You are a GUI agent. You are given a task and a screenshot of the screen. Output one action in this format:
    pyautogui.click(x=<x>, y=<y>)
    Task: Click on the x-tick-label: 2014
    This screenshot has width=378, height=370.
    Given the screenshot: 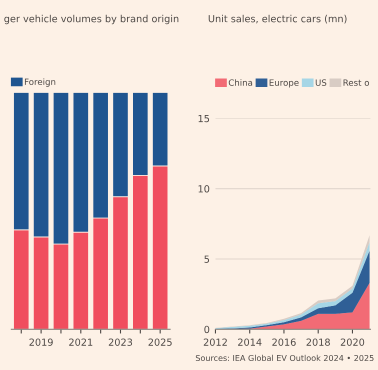 What is the action you would take?
    pyautogui.click(x=250, y=342)
    